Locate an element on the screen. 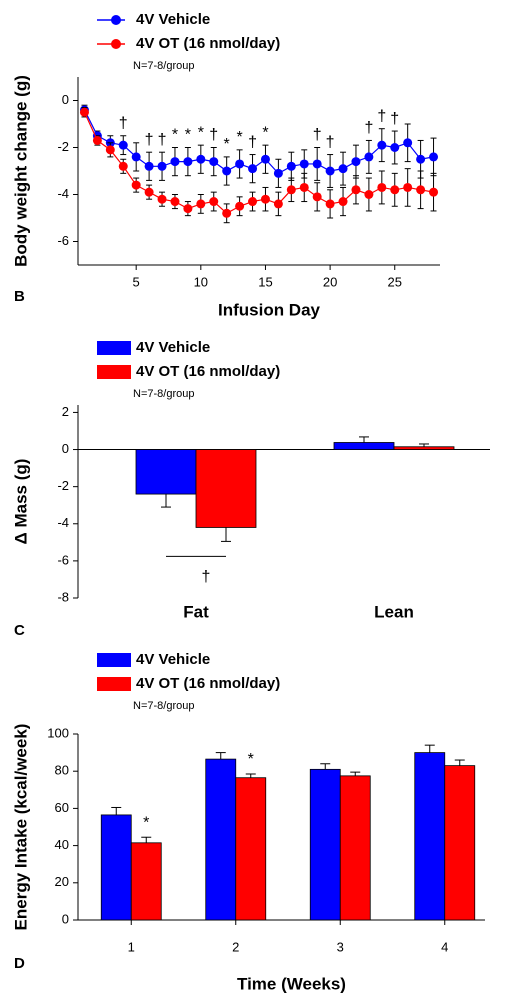  legend-note: N=7-8/group is located at coordinates (163, 66).